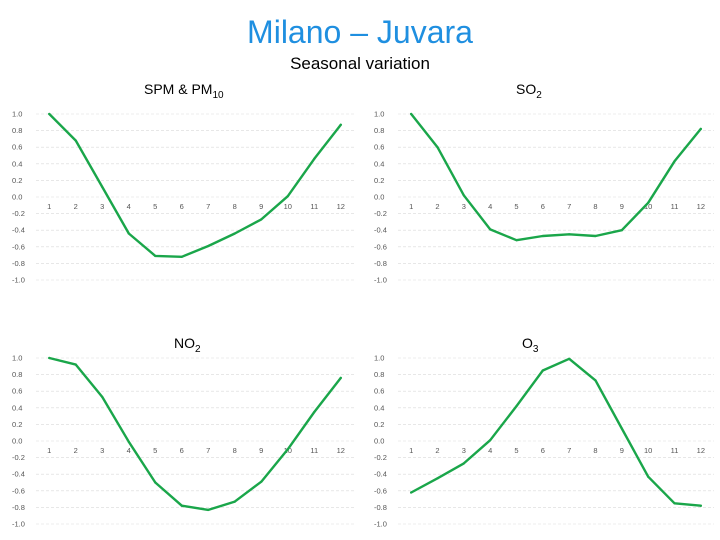  Describe the element at coordinates (178, 89) in the screenshot. I see `chart-title-main: SPM & PM` at that location.